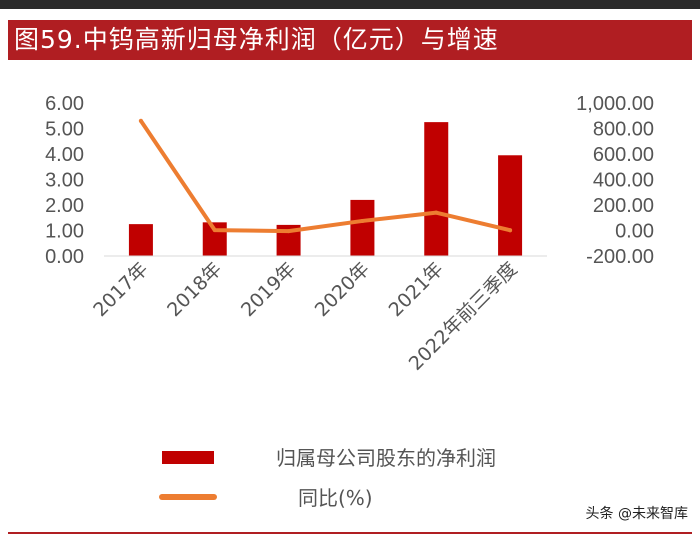  What do you see at coordinates (386, 458) in the screenshot?
I see `legend-bar-label: 归属母公司股东的净利润` at bounding box center [386, 458].